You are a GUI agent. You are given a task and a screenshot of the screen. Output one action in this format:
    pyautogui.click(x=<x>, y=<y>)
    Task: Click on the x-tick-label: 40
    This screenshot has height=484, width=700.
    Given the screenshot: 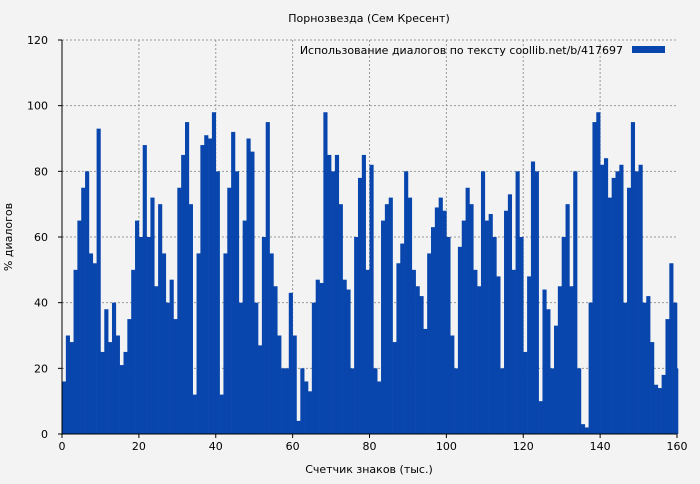 What is the action you would take?
    pyautogui.click(x=216, y=446)
    